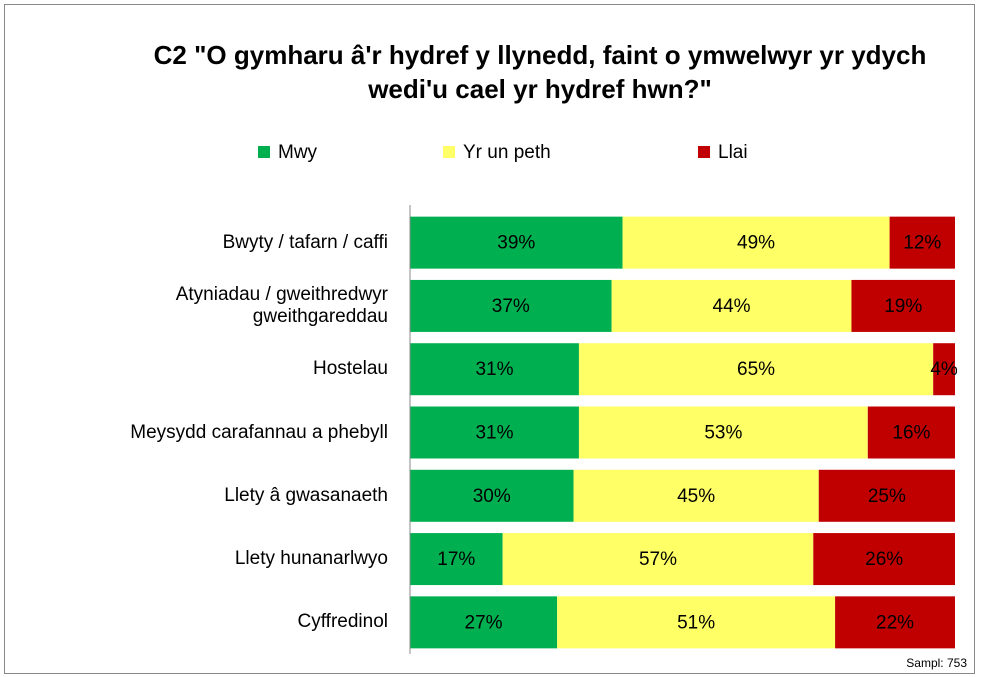  I want to click on y-tick-label: Llety â gwasanaeth, so click(306, 495).